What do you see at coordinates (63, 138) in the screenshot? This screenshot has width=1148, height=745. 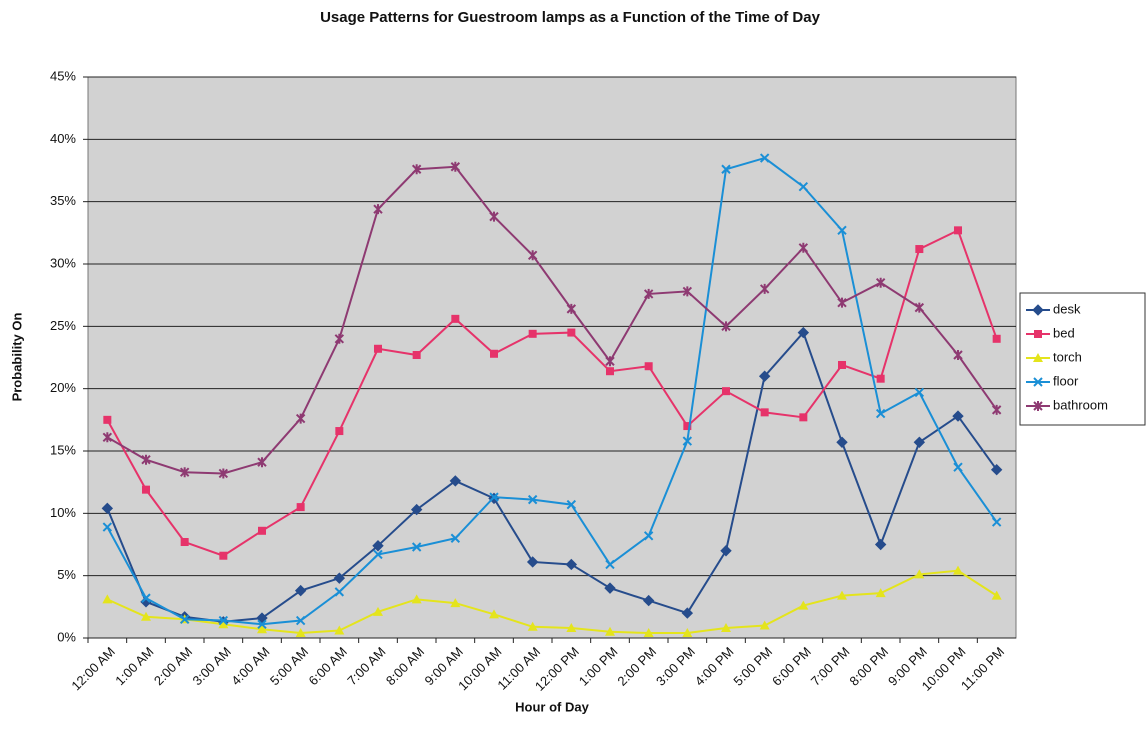 I see `y-tick-label: 40%` at bounding box center [63, 138].